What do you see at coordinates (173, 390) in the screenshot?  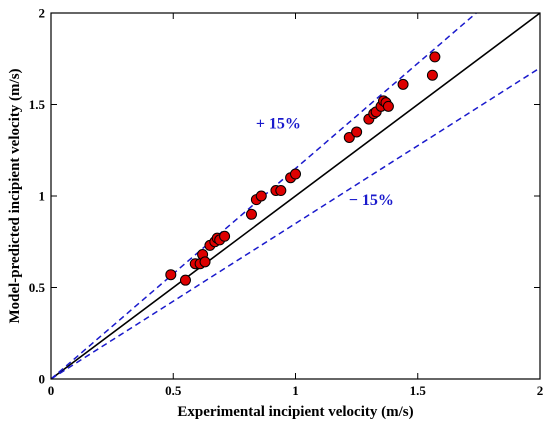 I see `x-tick-label: 0.5` at bounding box center [173, 390].